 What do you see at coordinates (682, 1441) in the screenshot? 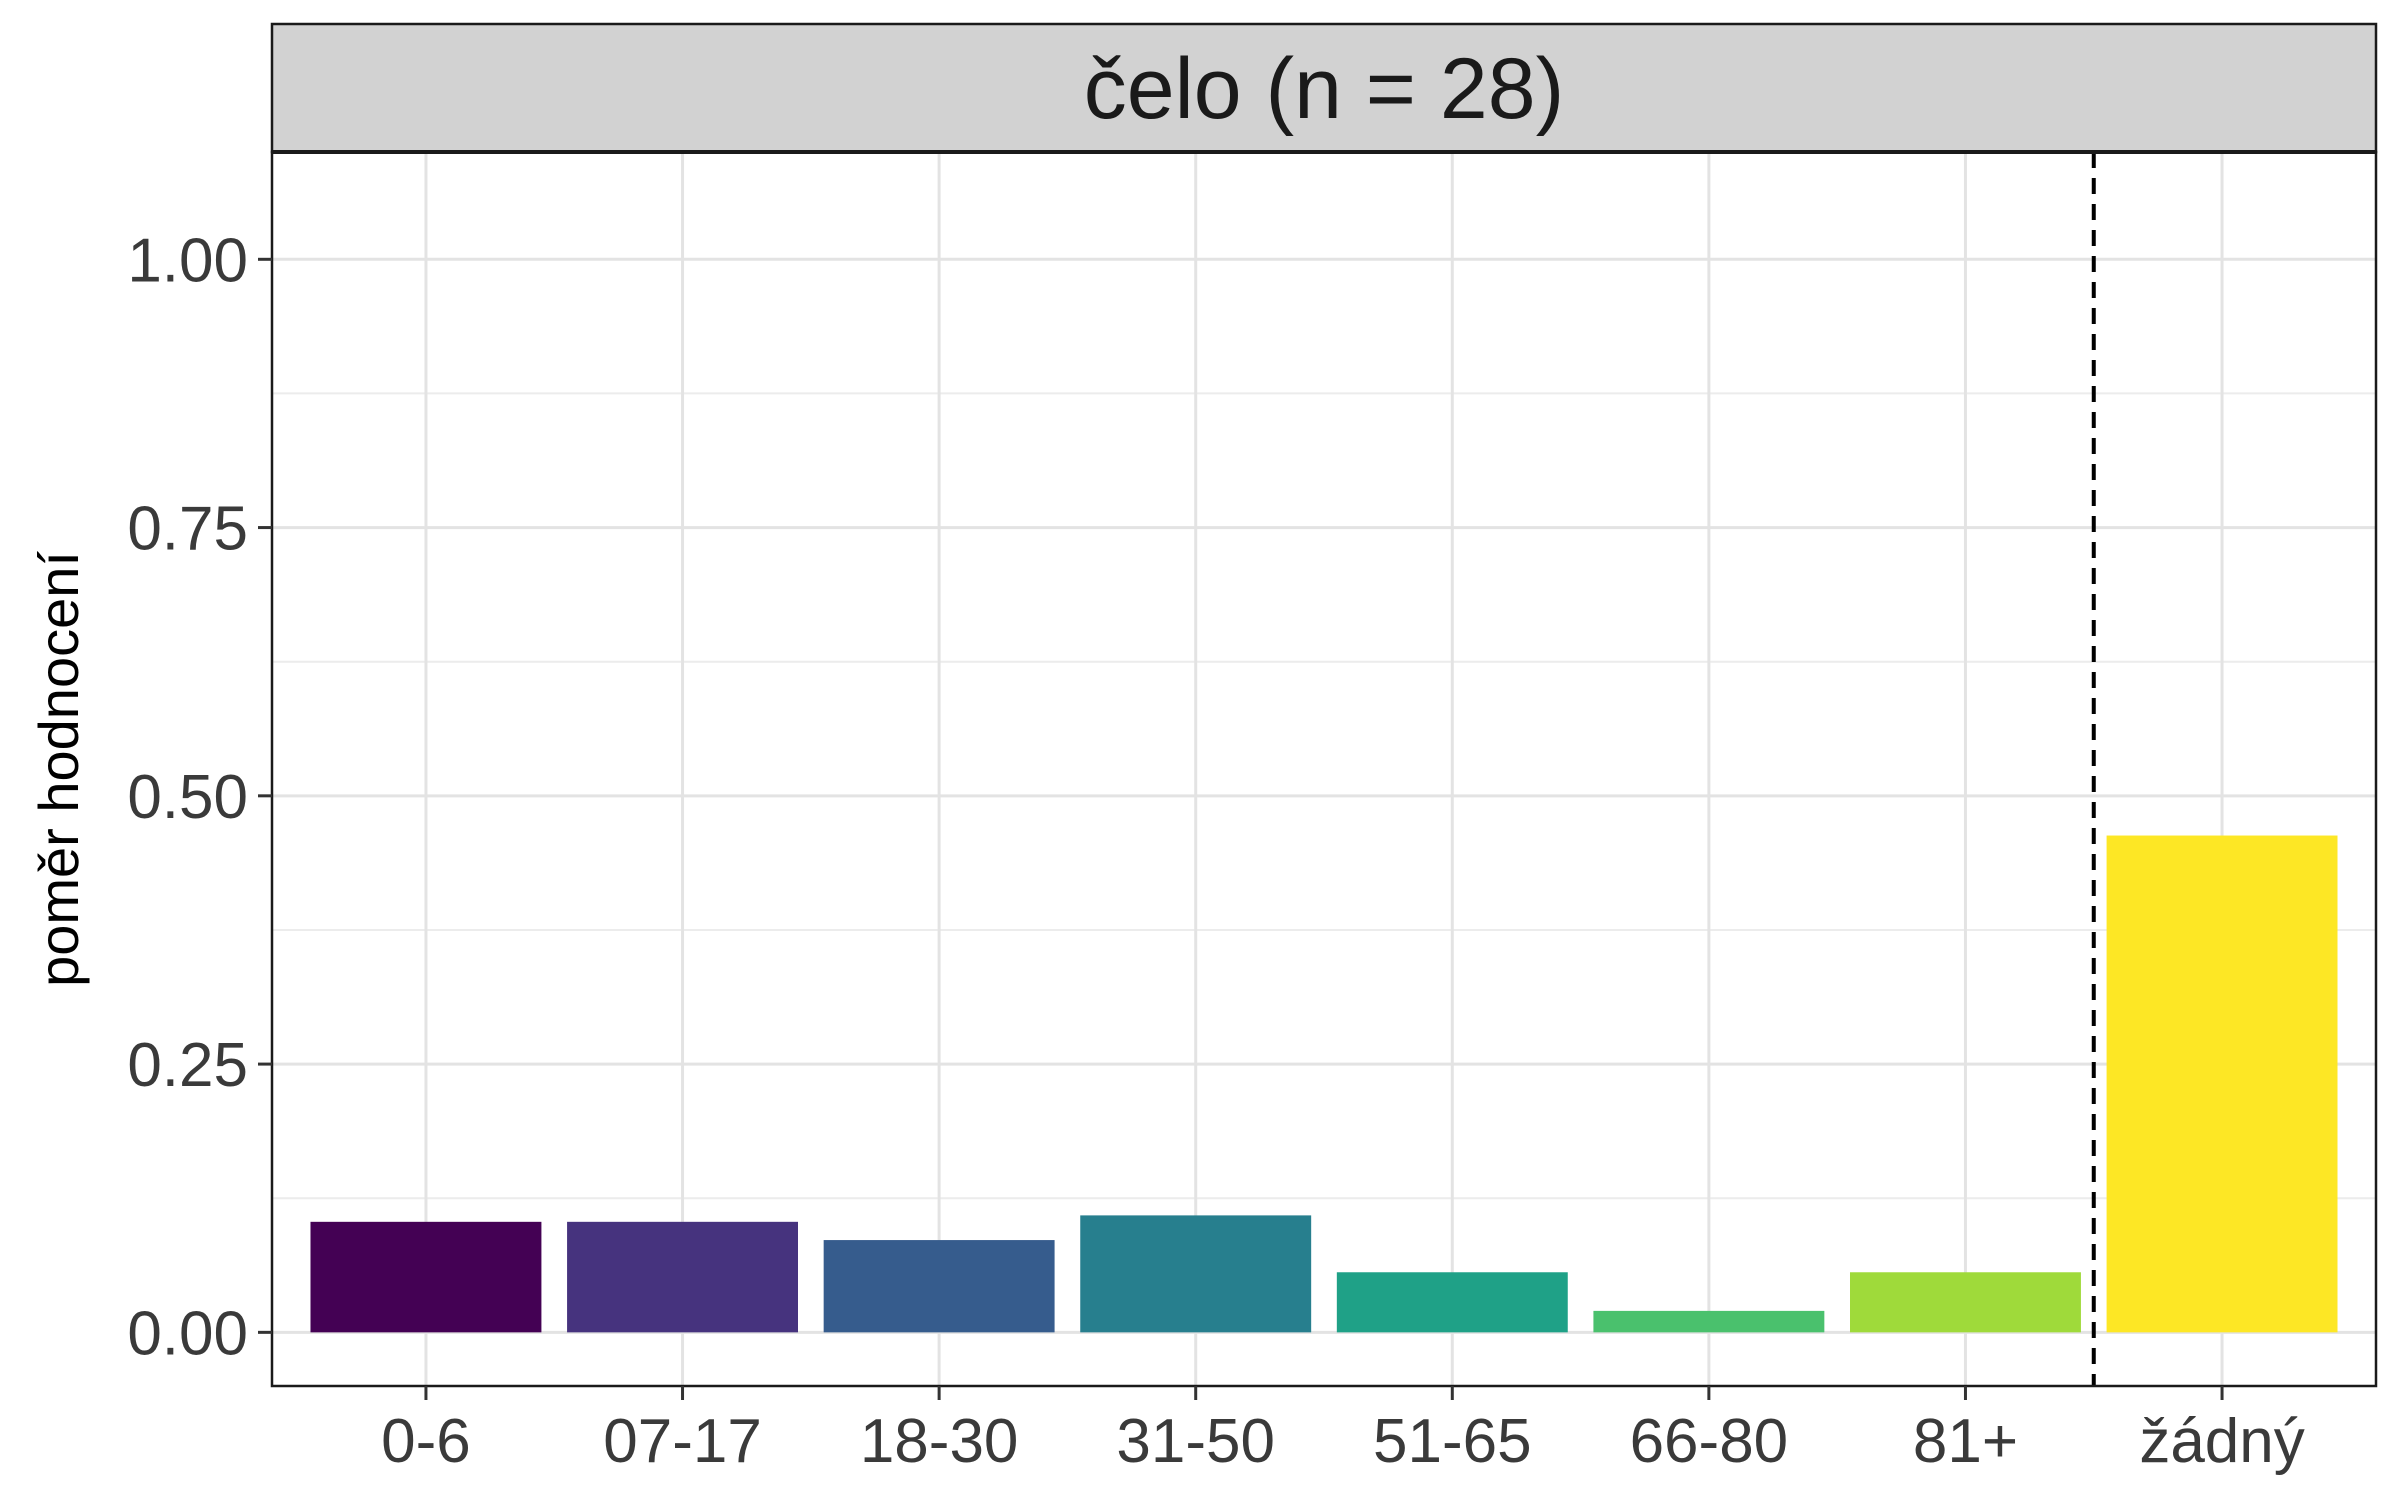
I see `x-tick-label: 07-17` at bounding box center [682, 1441].